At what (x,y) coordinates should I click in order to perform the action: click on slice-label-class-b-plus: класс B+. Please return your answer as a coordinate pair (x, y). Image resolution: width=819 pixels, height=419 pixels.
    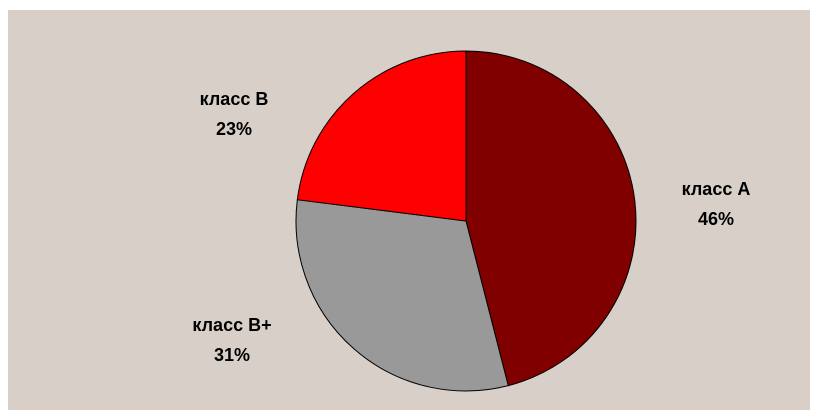
    Looking at the image, I should click on (231, 325).